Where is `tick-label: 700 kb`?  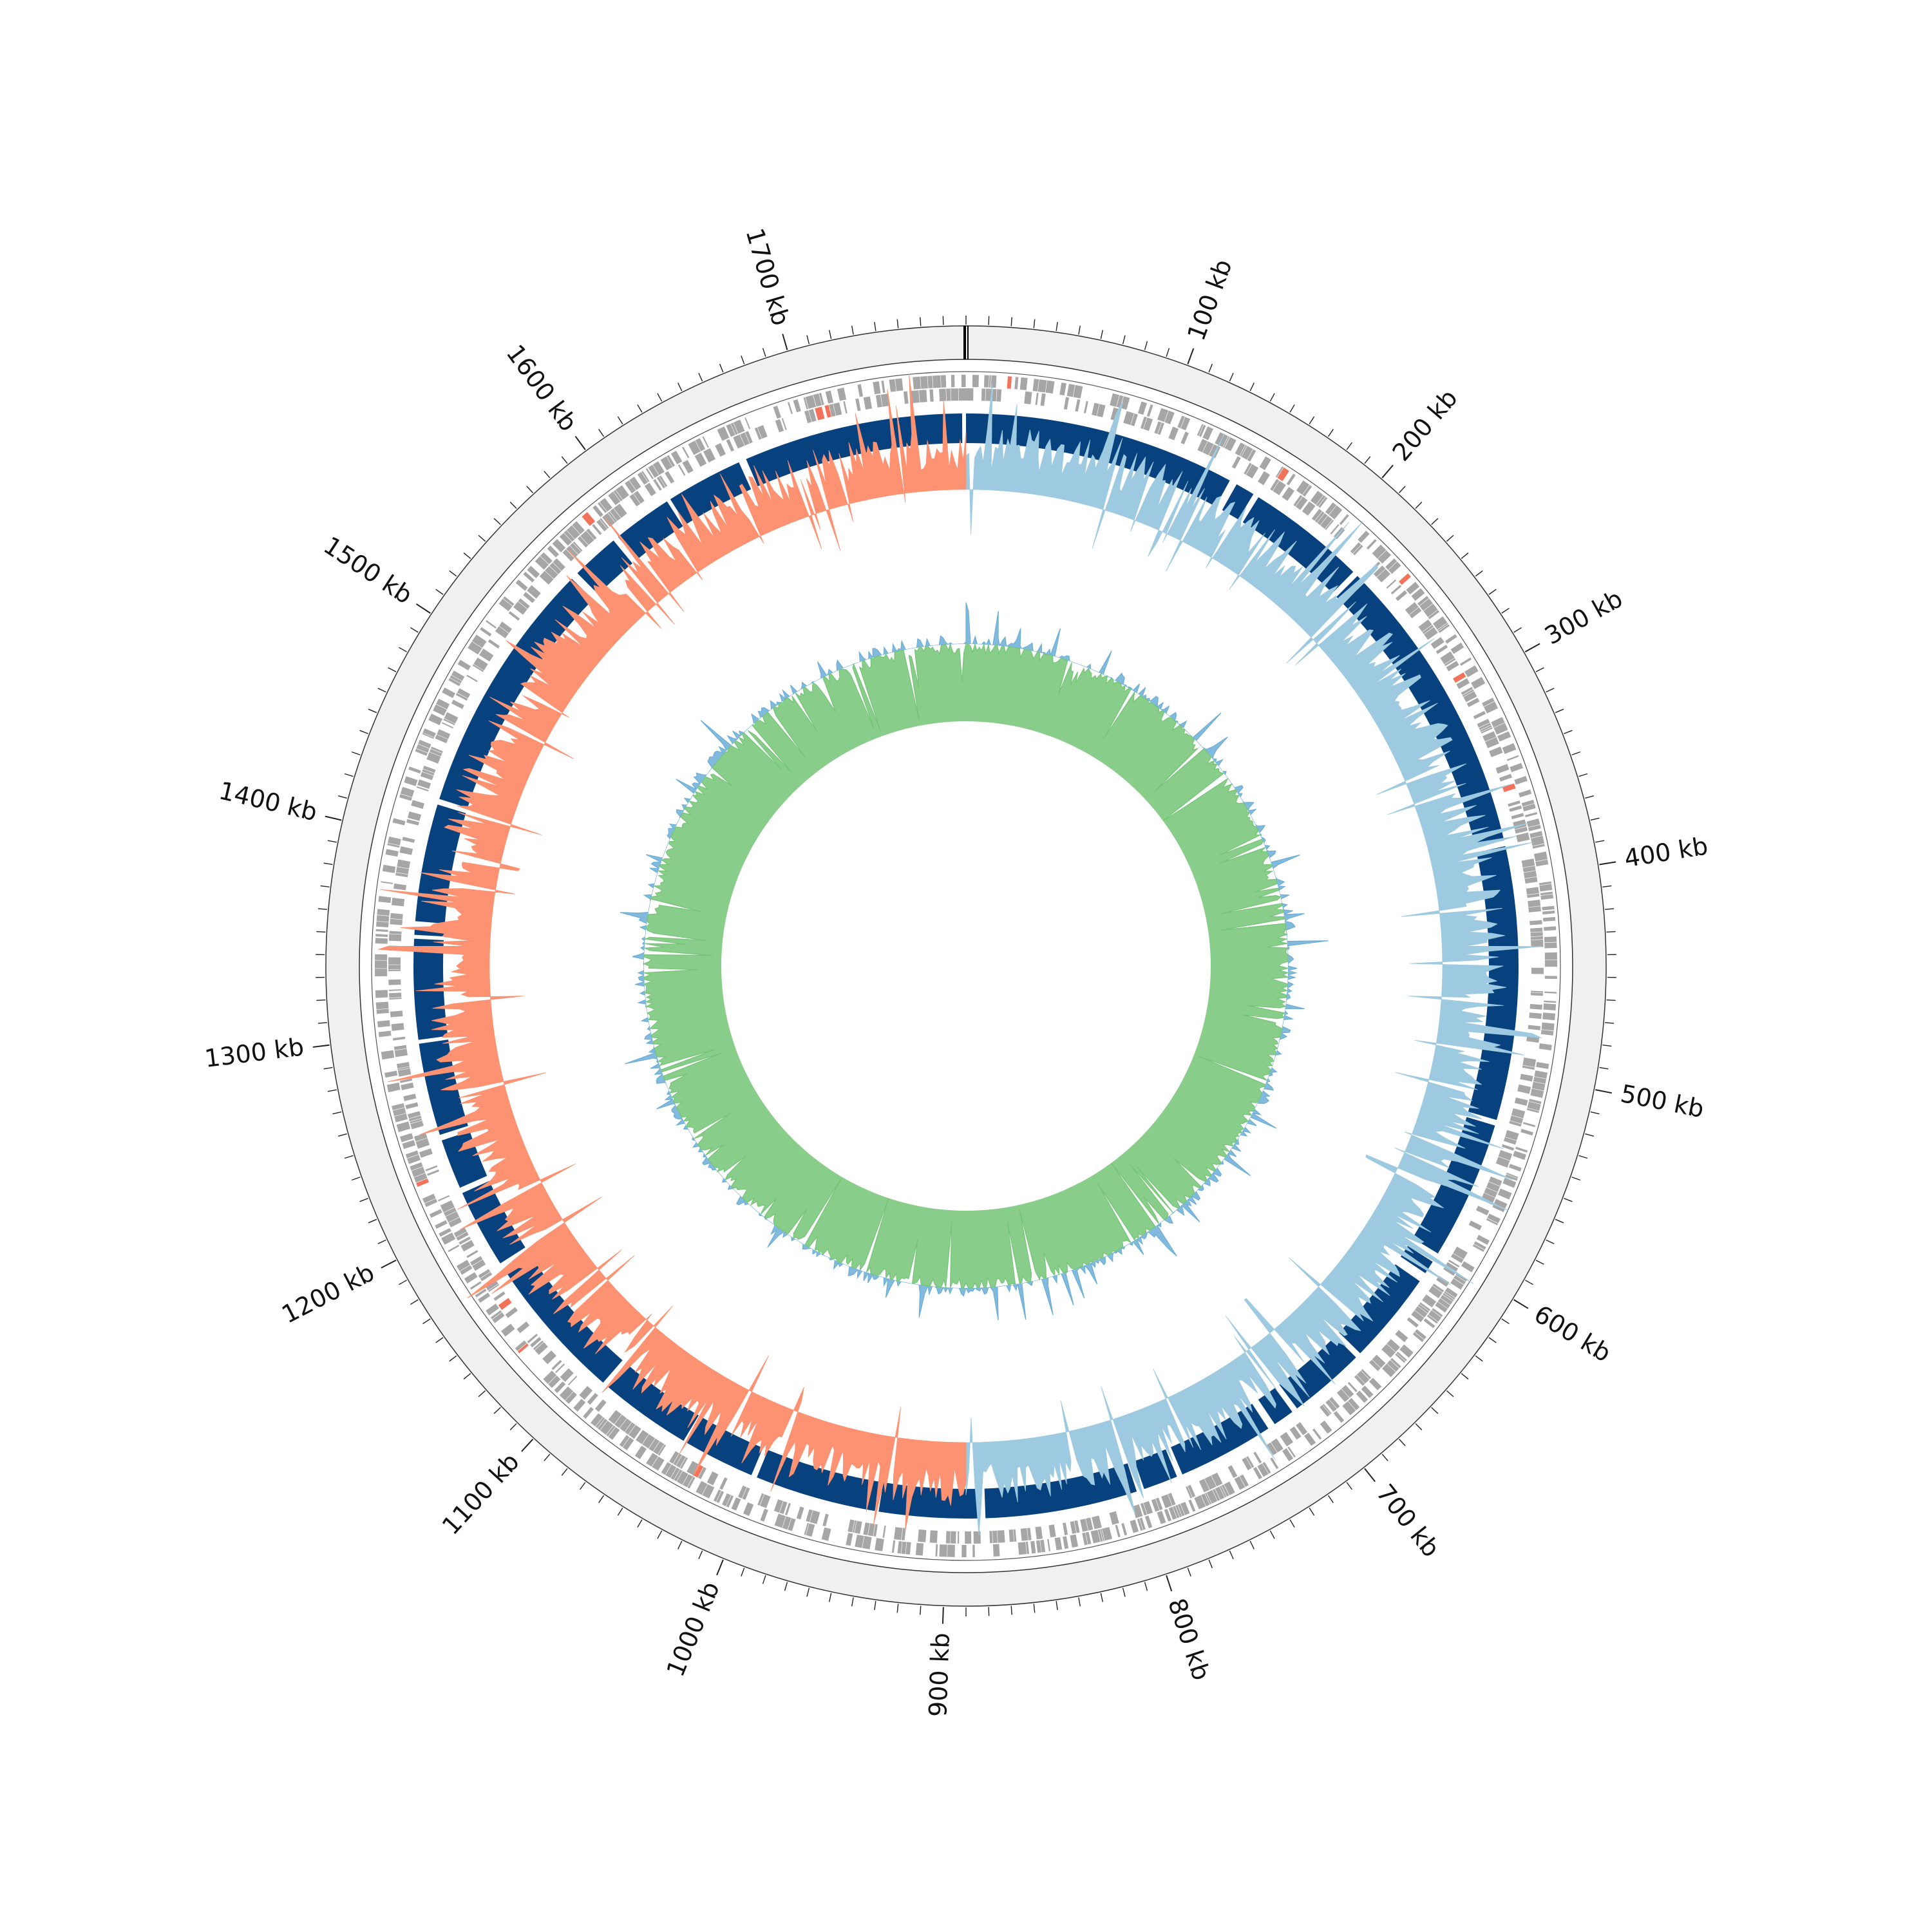
tick-label: 700 kb is located at coordinates (1409, 1521).